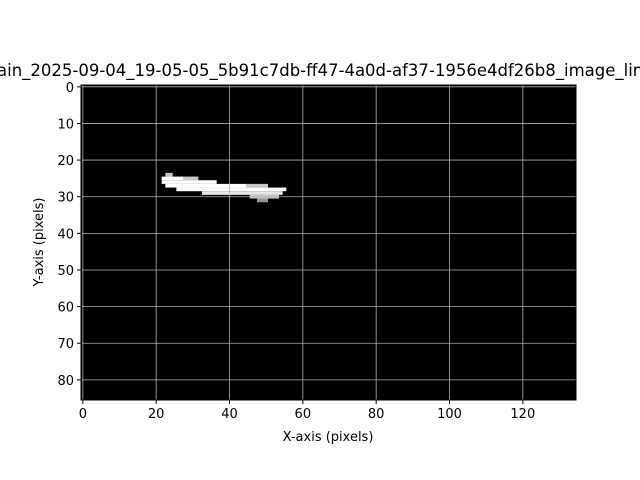 This screenshot has width=640, height=480. What do you see at coordinates (70, 88) in the screenshot?
I see `y-tick-label: 0` at bounding box center [70, 88].